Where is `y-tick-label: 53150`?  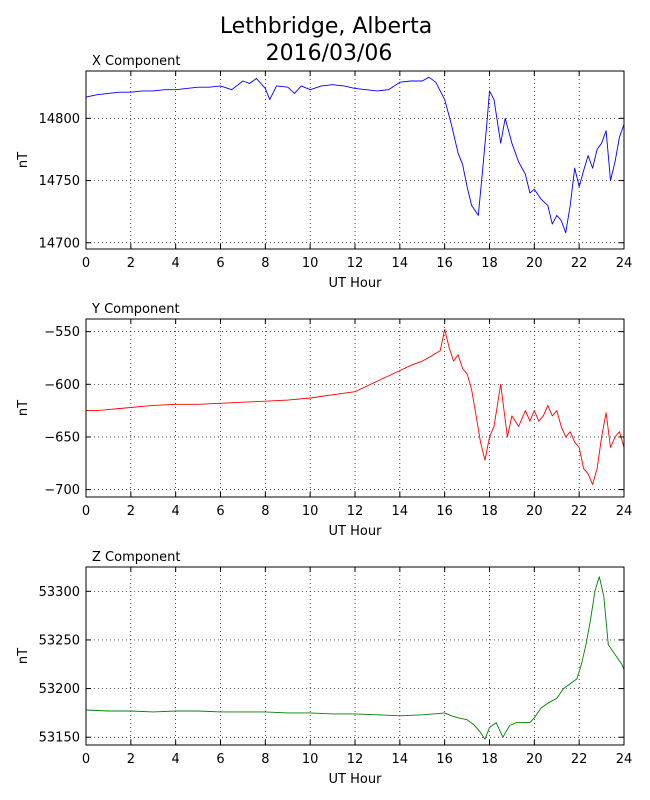 y-tick-label: 53150 is located at coordinates (59, 738).